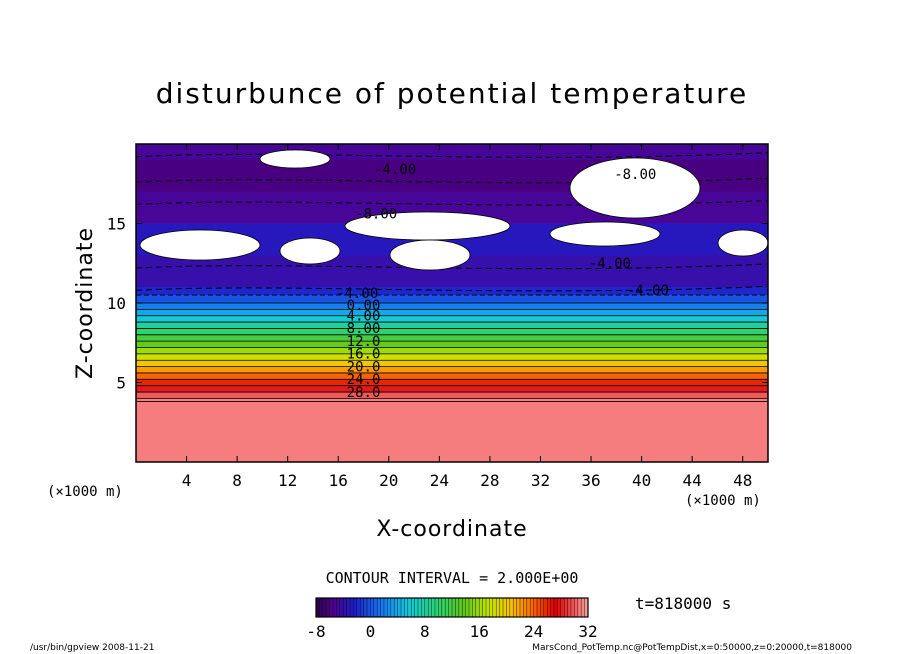 The width and height of the screenshot is (904, 654). I want to click on y-tick-label: 15, so click(116, 224).